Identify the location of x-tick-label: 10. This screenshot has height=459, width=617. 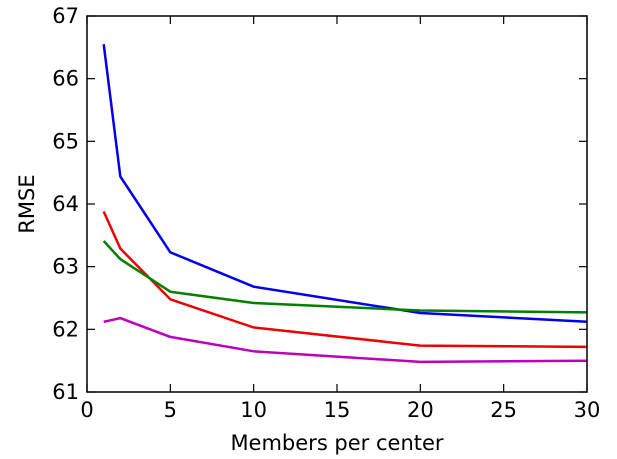
(253, 410).